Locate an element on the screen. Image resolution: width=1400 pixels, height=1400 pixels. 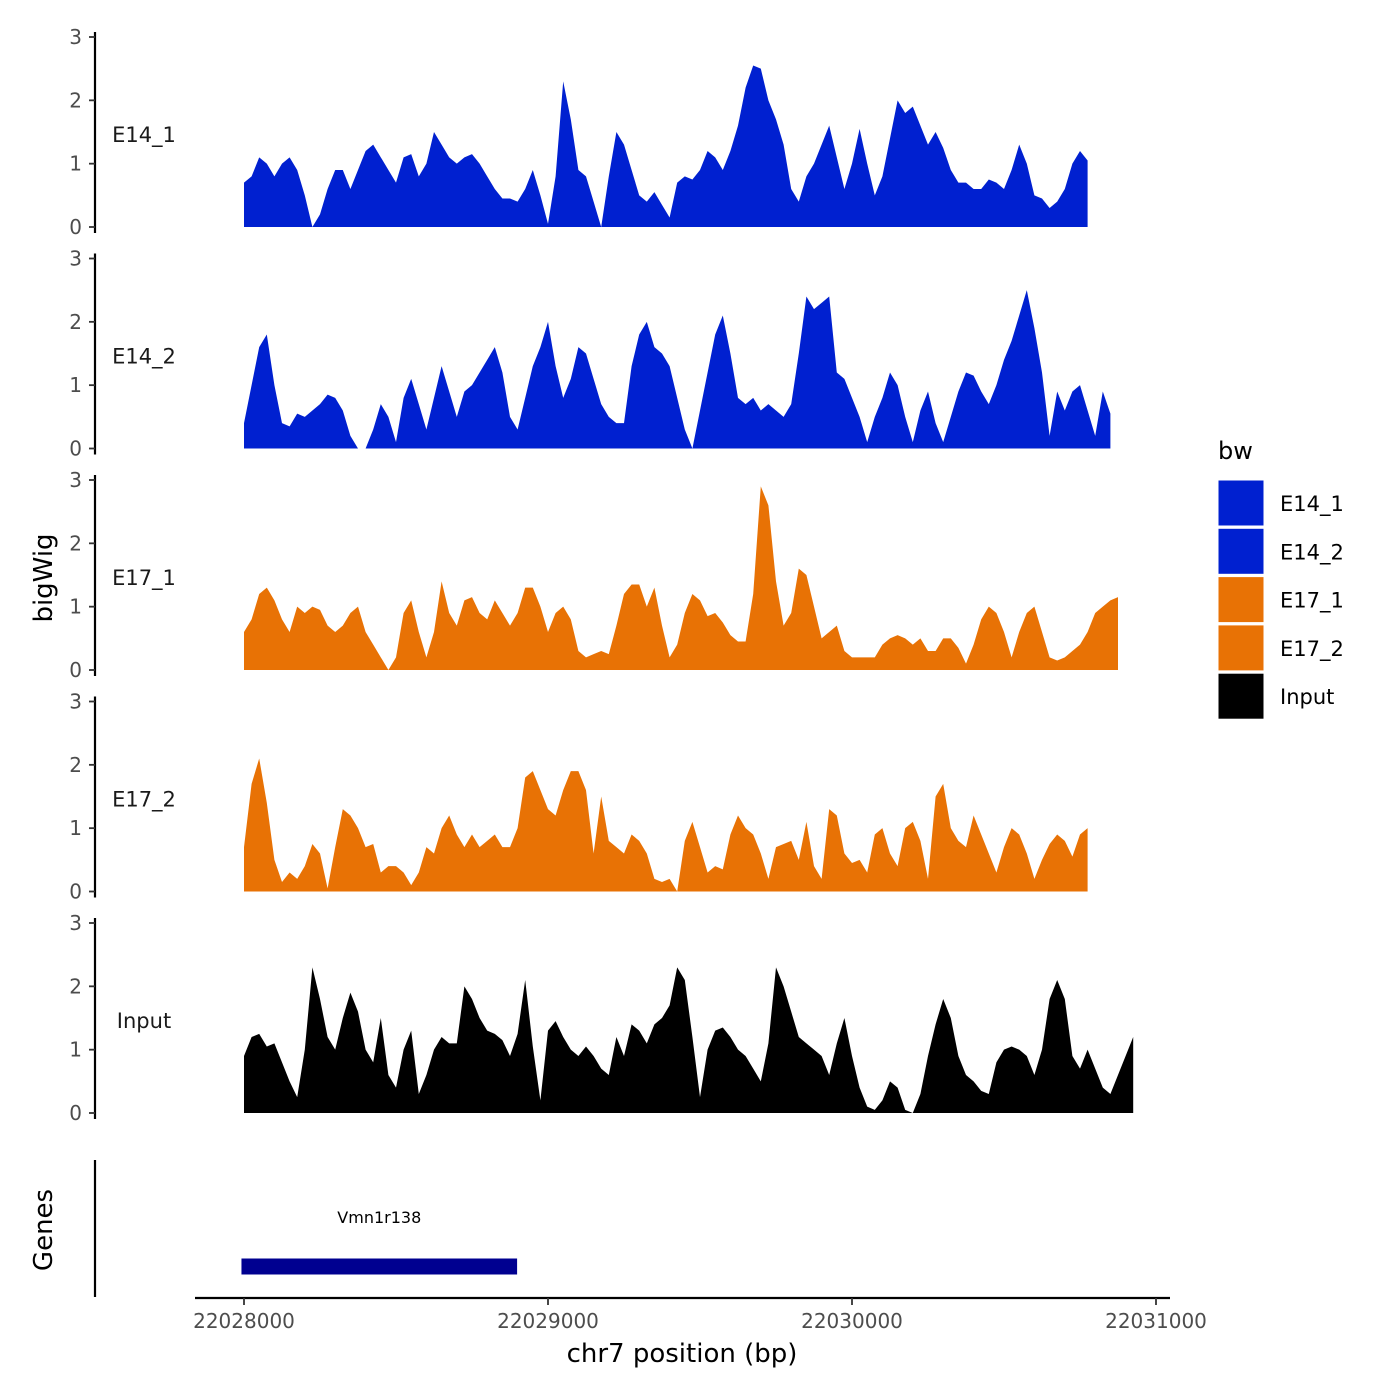
legend-label: Input is located at coordinates (1307, 697).